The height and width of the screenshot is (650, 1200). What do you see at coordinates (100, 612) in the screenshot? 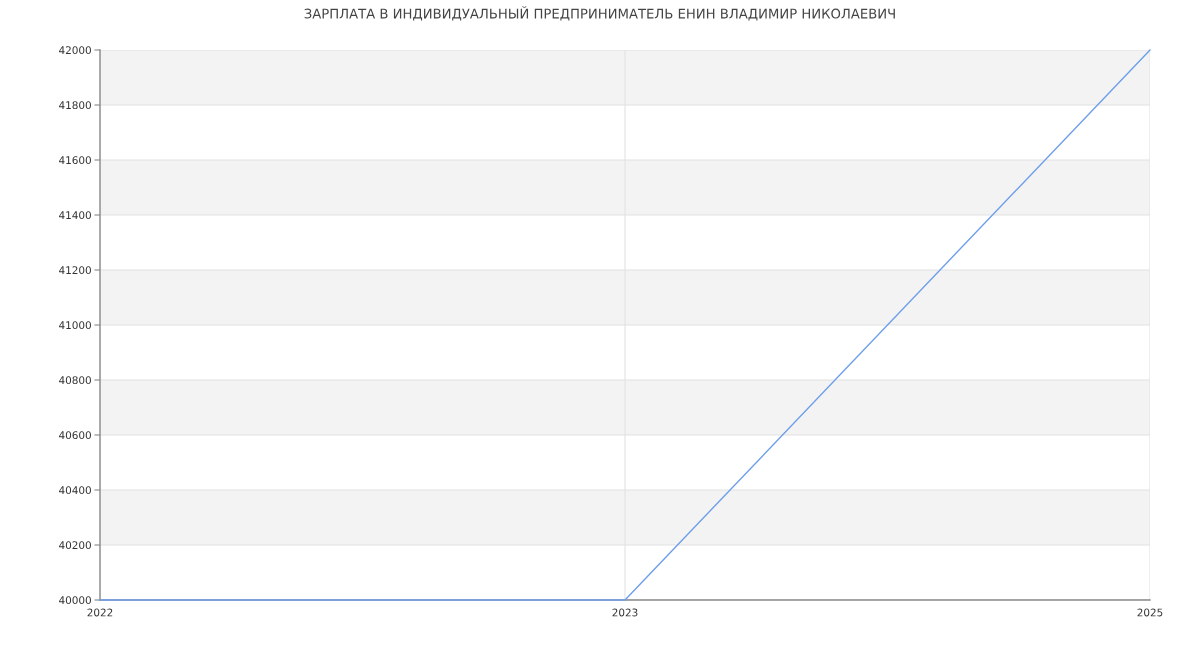
I see `x-tick-label: 2022` at bounding box center [100, 612].